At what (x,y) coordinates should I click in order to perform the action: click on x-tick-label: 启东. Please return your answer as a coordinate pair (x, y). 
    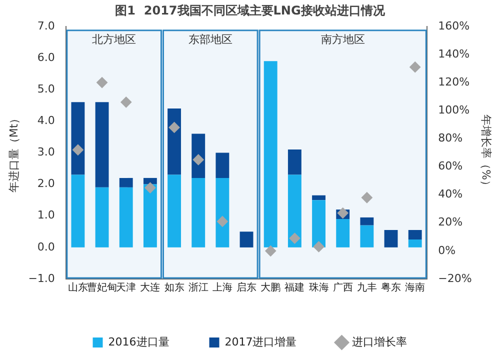
    Looking at the image, I should click on (246, 288).